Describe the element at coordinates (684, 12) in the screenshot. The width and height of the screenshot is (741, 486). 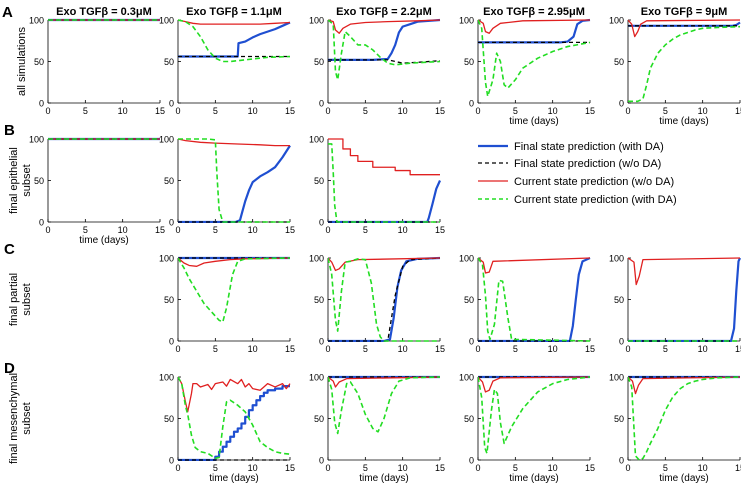
I see `column-title-5: Exo TGFβ = 9μM` at that location.